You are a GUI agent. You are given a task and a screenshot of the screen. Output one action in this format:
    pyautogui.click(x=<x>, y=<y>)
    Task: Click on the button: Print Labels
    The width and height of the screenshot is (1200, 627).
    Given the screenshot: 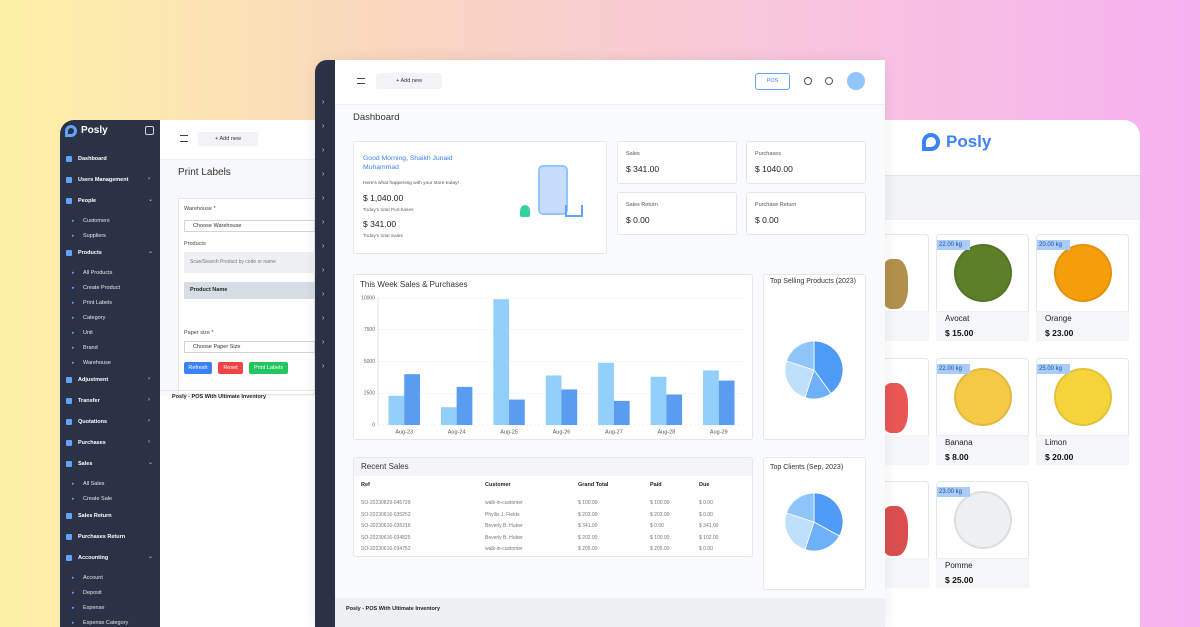 What is the action you would take?
    pyautogui.click(x=268, y=368)
    